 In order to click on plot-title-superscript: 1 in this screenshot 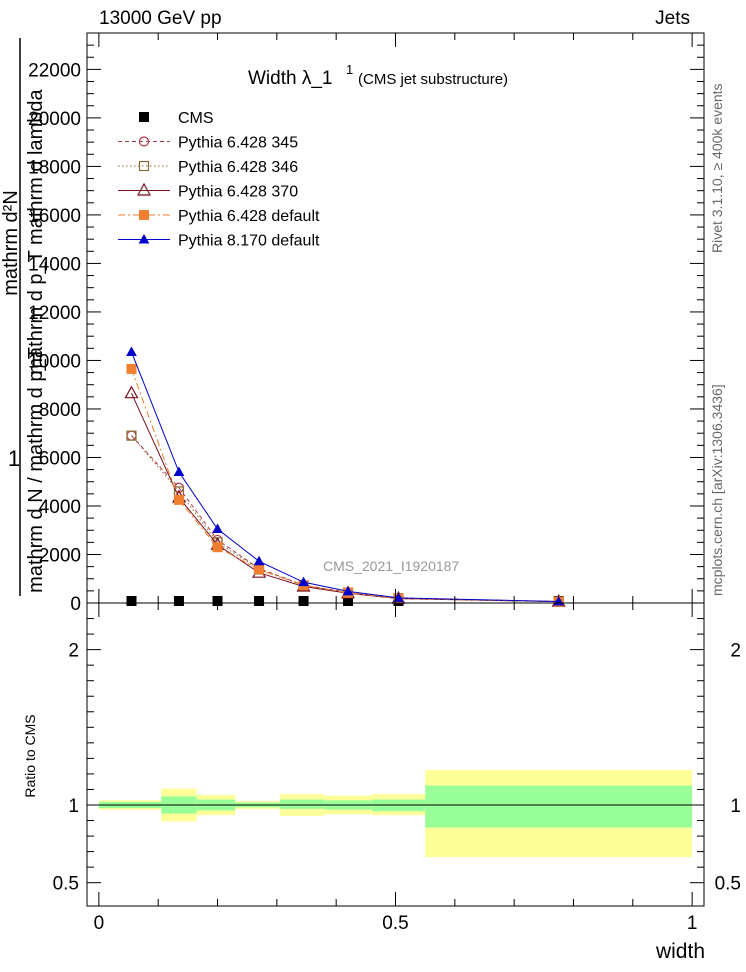, I will do `click(349, 69)`.